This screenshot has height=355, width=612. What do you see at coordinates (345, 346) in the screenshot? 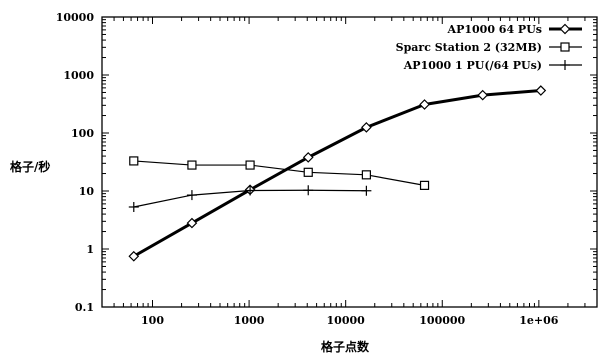
I see `x-axis-title: 格子点数` at bounding box center [345, 346].